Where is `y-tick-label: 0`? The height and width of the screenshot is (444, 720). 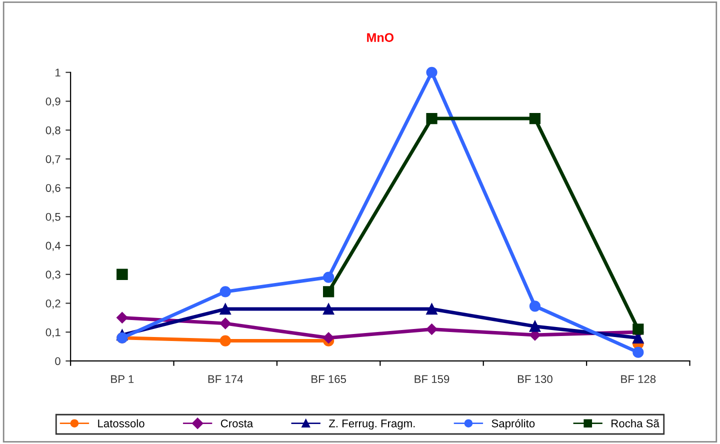 y-tick-label: 0 is located at coordinates (57, 361).